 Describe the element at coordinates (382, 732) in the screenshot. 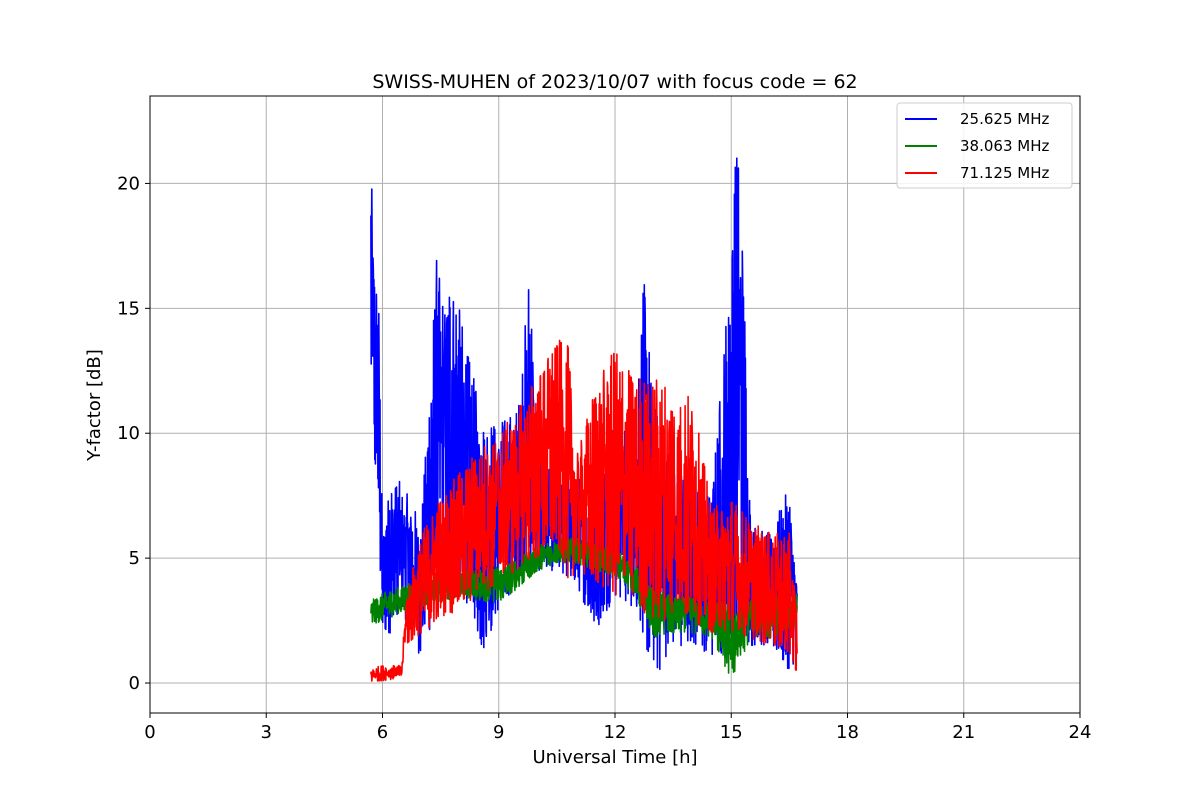

I see `x-tick-label: 6` at that location.